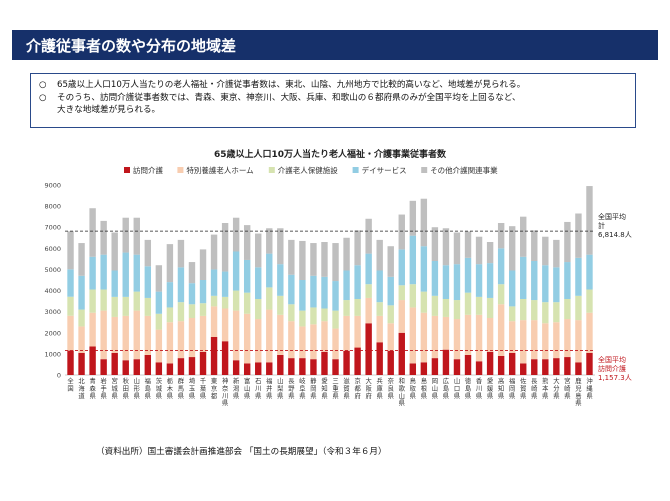 The height and width of the screenshot is (501, 670). Describe the element at coordinates (247, 388) in the screenshot. I see `x-tick-label: 富山県` at that location.